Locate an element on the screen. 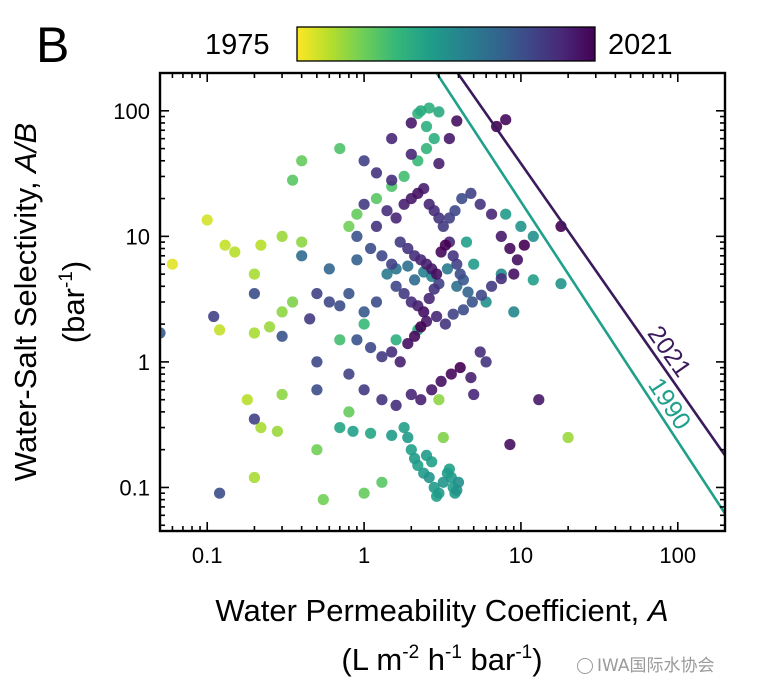 The height and width of the screenshot is (692, 764). panel-label: B is located at coordinates (52, 45).